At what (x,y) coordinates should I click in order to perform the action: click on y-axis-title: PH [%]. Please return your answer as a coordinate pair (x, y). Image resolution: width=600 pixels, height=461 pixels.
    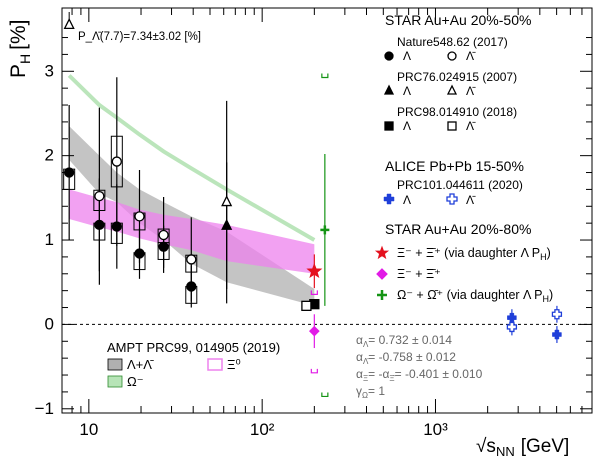
    Looking at the image, I should click on (20, 49).